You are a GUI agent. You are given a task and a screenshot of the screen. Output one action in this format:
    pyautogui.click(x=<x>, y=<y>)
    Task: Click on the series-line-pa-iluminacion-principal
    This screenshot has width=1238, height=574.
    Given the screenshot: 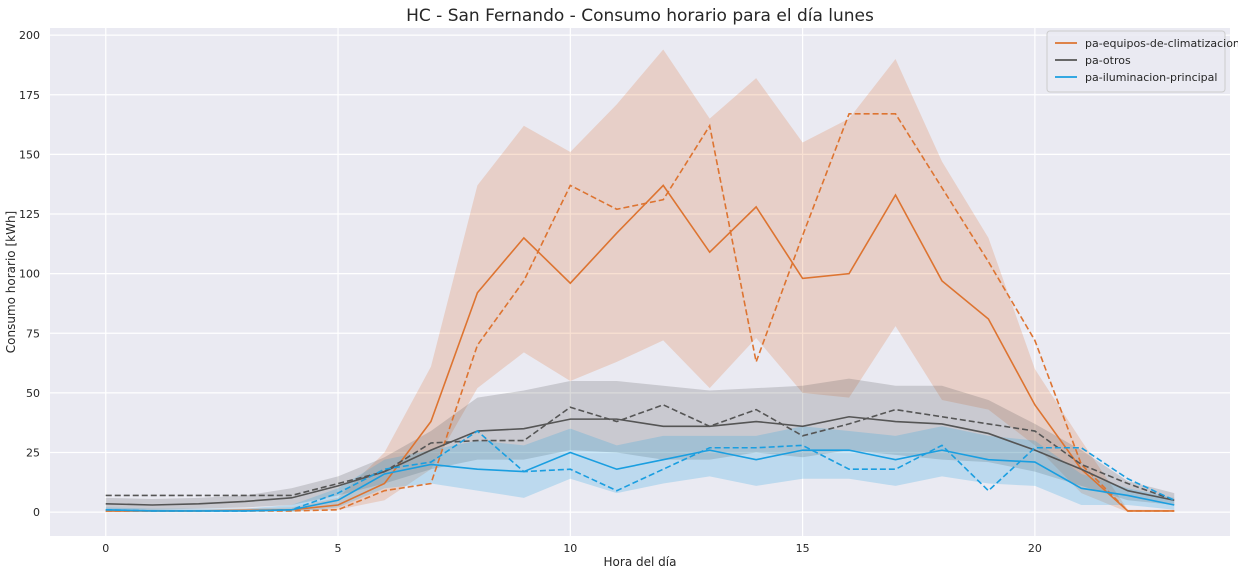 What is the action you would take?
    pyautogui.click(x=640, y=480)
    